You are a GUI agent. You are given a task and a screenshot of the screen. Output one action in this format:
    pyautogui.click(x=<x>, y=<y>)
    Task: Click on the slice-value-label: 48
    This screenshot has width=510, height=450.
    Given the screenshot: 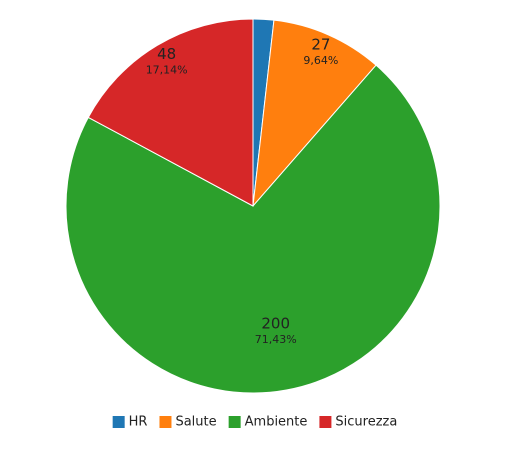 What is the action you would take?
    pyautogui.click(x=166, y=54)
    